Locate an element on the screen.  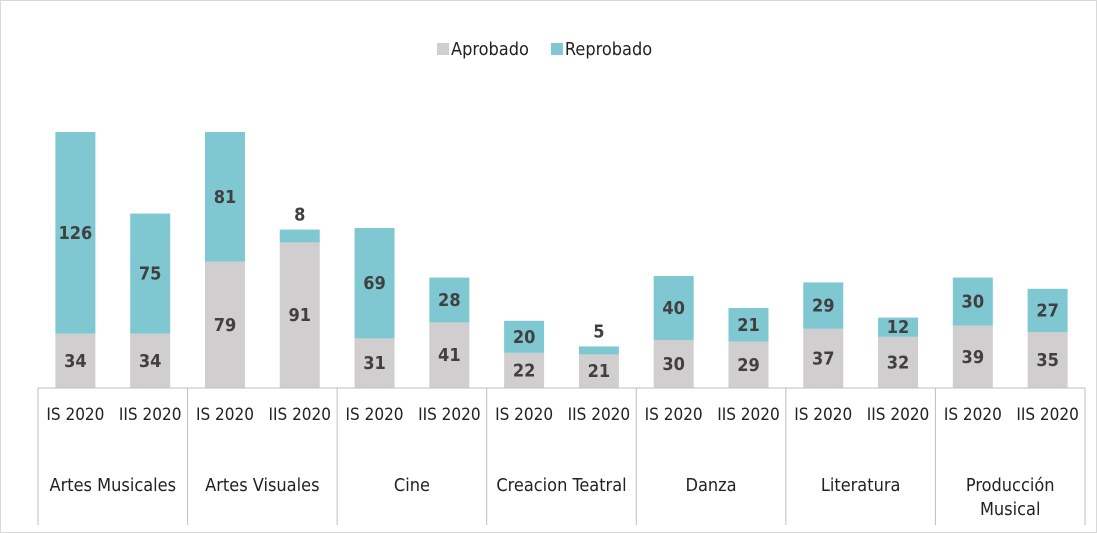
group-label: Artes Visuales is located at coordinates (262, 485).